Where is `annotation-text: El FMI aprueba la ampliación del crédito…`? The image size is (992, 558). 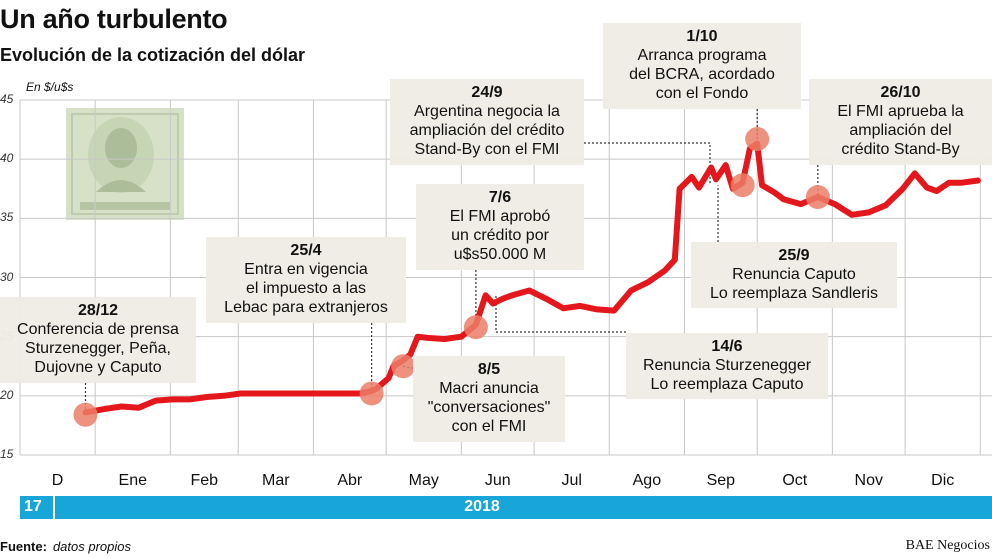 annotation-text: El FMI aprueba la ampliación del crédito… is located at coordinates (900, 130).